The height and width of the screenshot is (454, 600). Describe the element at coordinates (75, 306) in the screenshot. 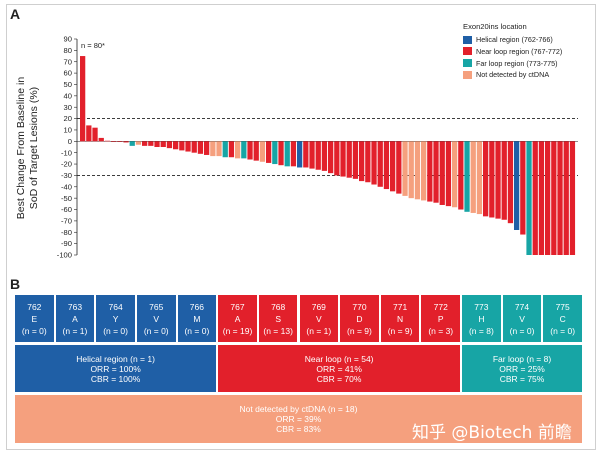

I see `residue-num: 763` at that location.